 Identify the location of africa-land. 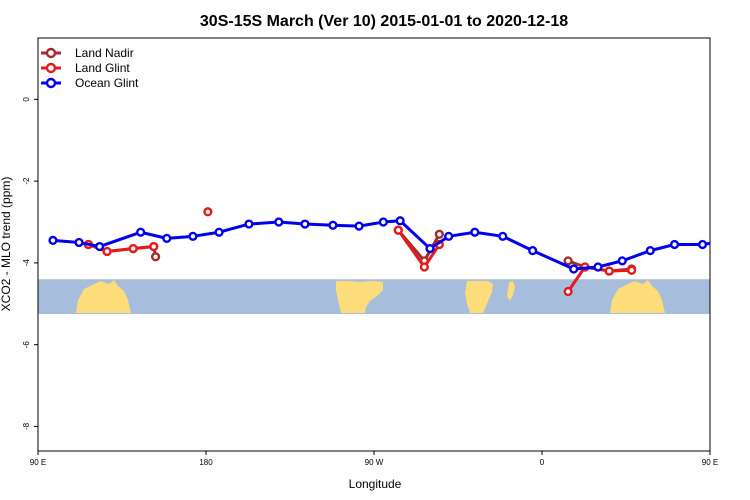
(479, 297).